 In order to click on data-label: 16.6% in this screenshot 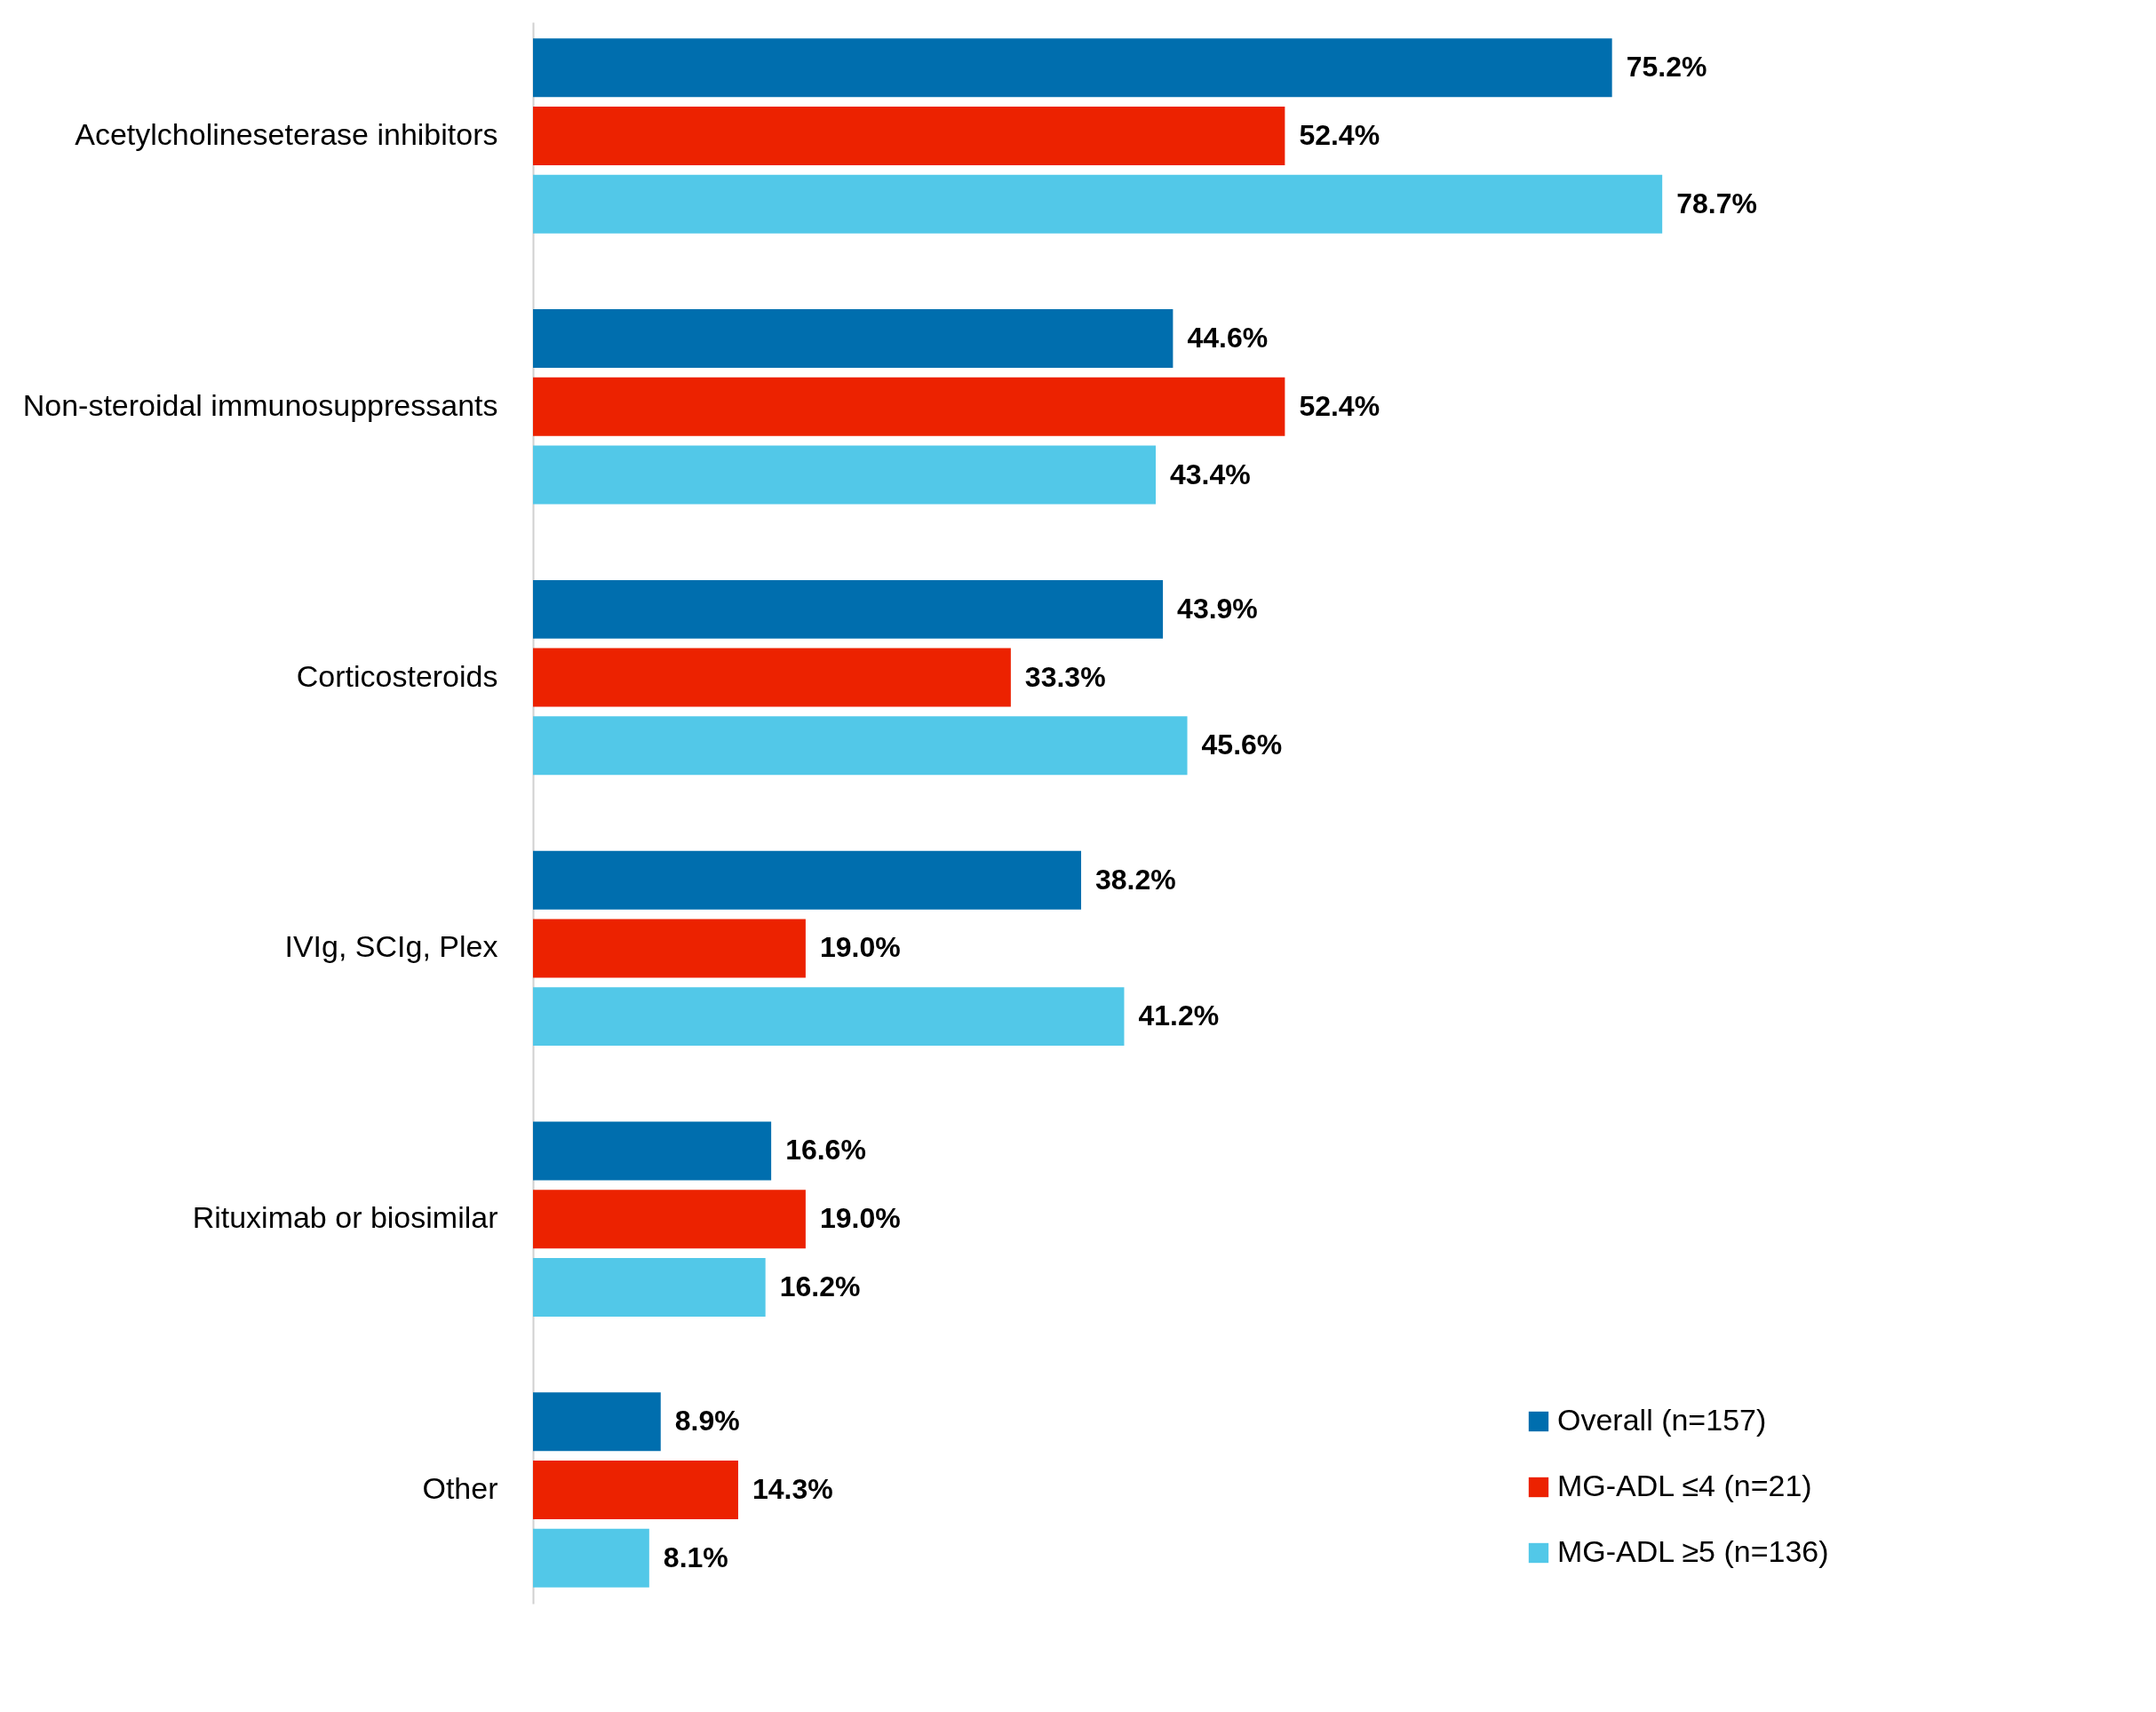, I will do `click(825, 1150)`.